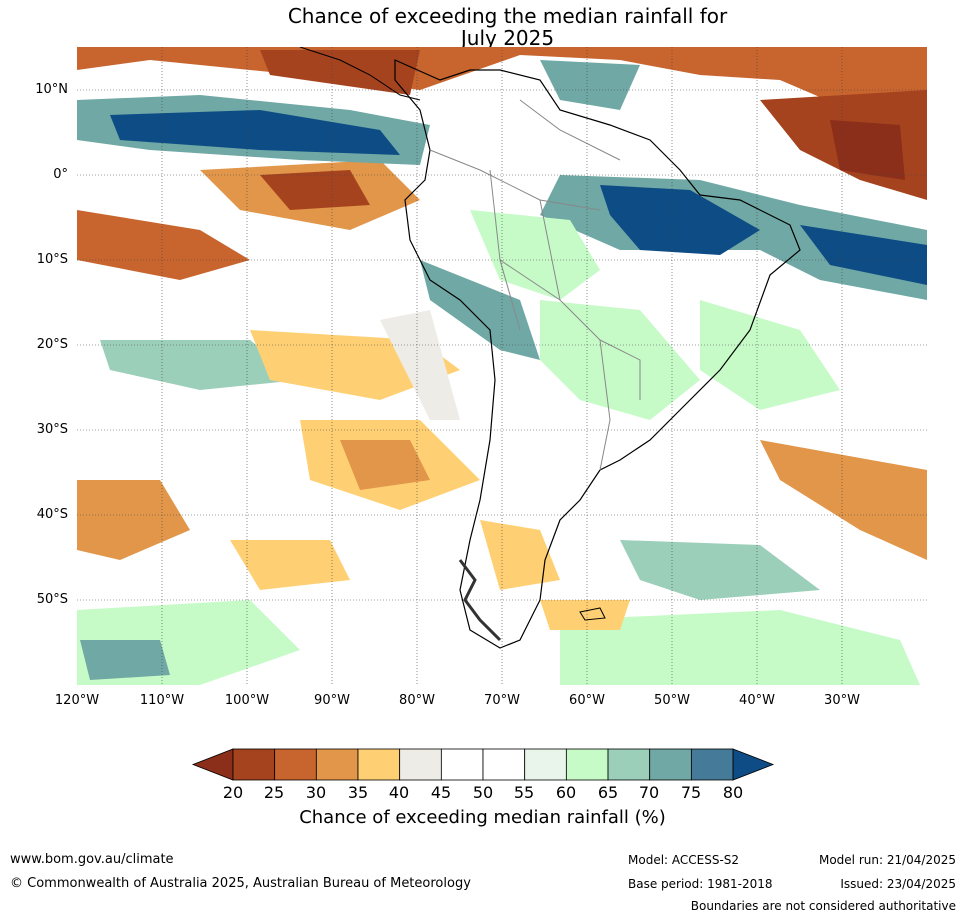 This screenshot has width=965, height=919. Describe the element at coordinates (399, 792) in the screenshot. I see `colorbar-tick: 40` at that location.